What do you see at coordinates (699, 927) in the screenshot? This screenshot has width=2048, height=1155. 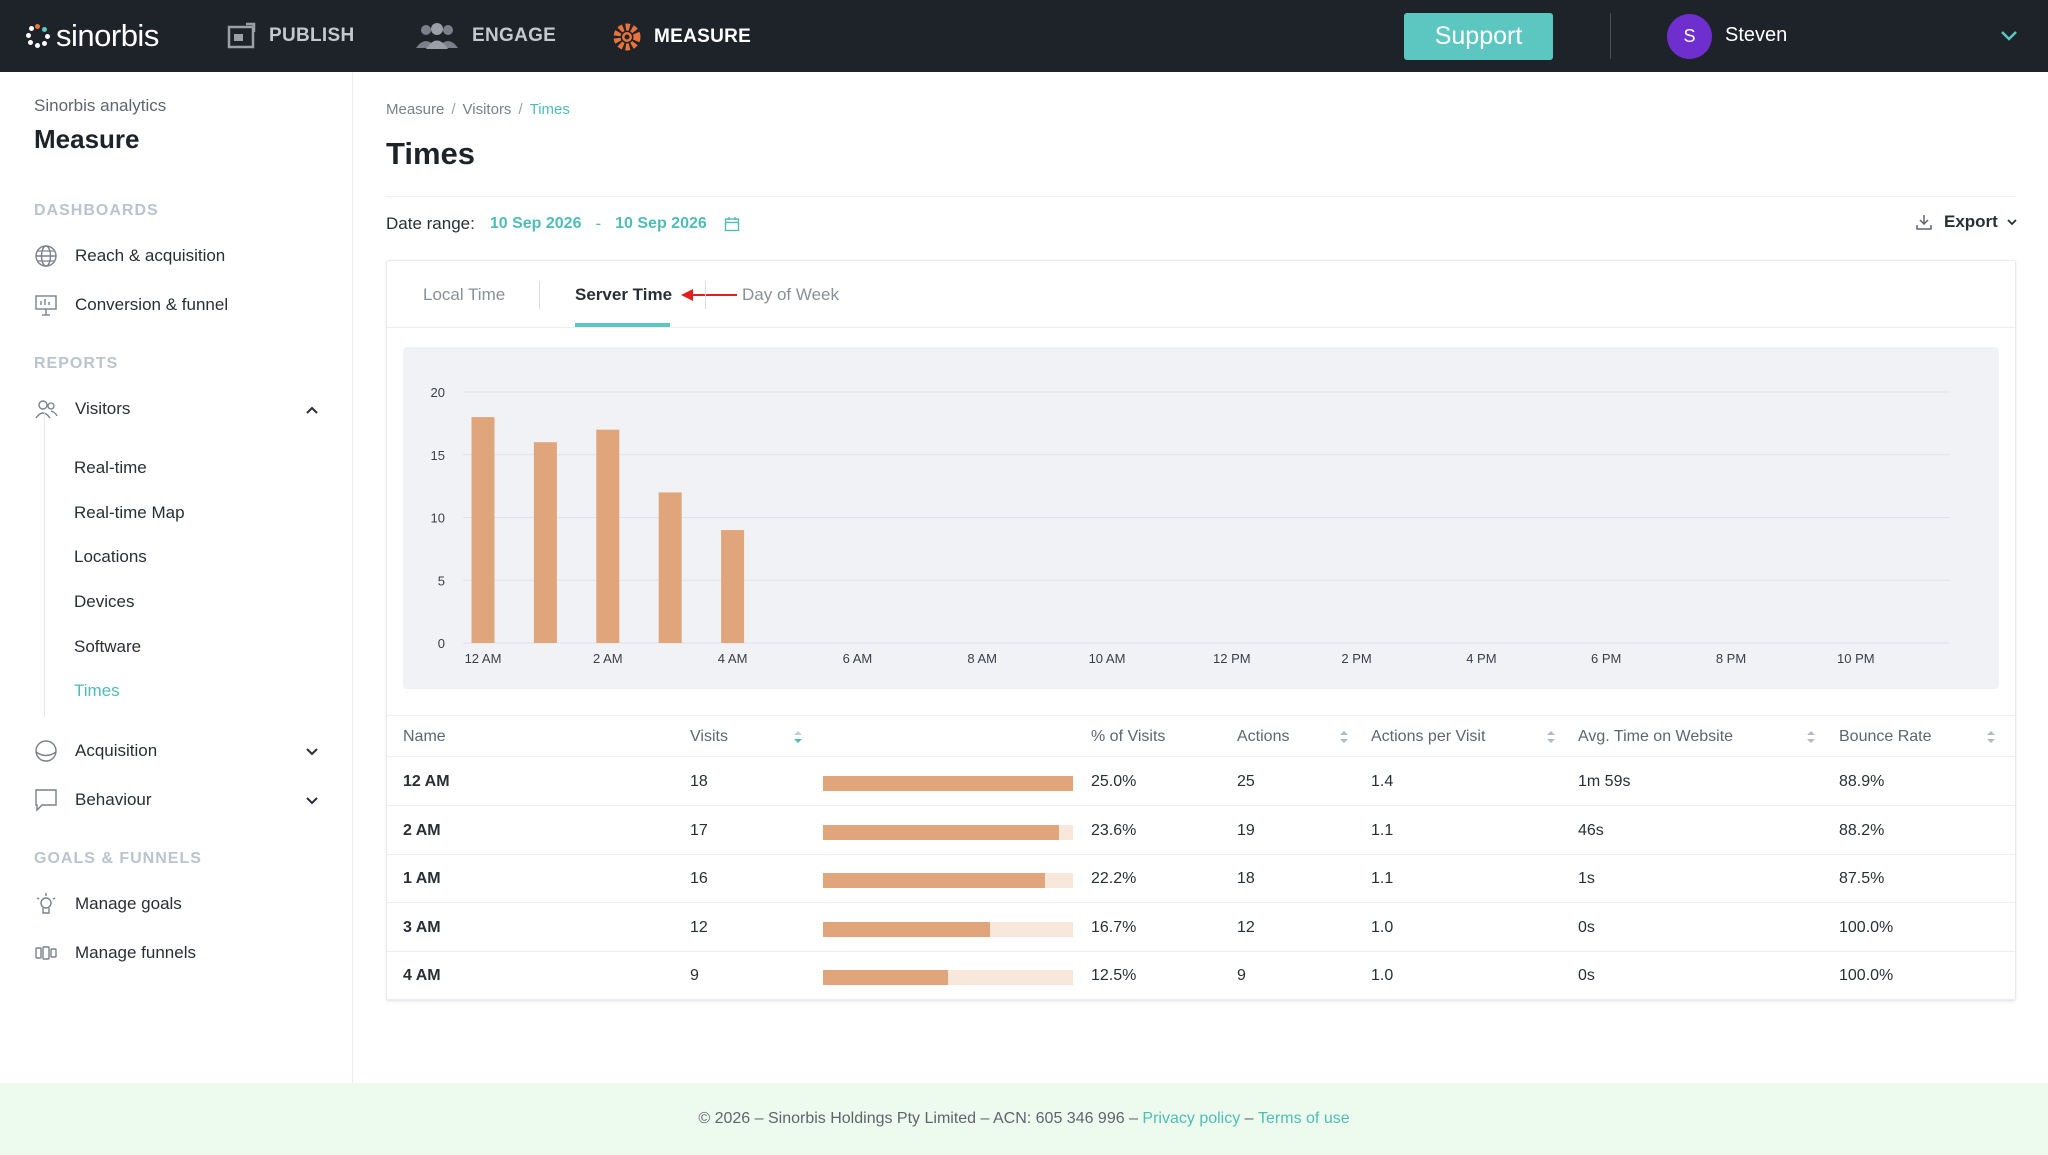 I see `cell-visits: 12` at bounding box center [699, 927].